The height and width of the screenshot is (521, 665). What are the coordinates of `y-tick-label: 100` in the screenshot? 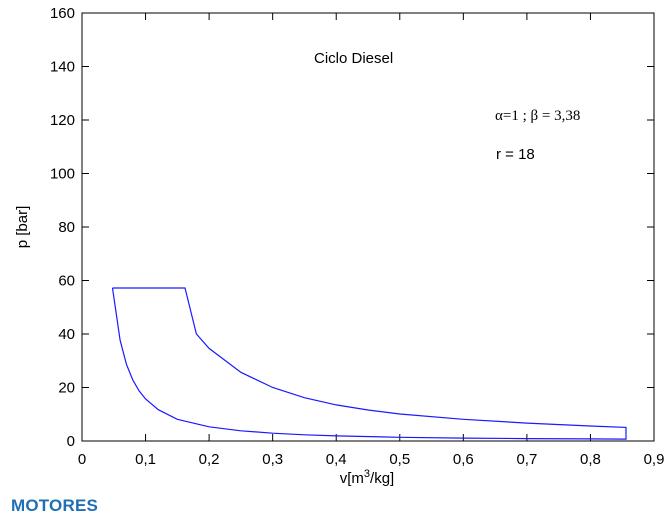 It's located at (62, 174).